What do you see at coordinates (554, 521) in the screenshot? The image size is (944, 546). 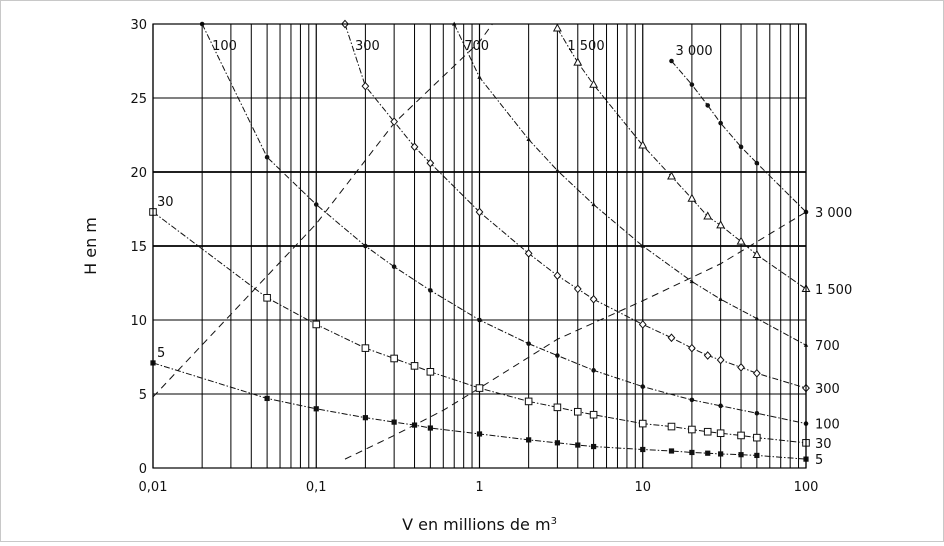 I see `x-axis-title-superscript: 3` at bounding box center [554, 521].